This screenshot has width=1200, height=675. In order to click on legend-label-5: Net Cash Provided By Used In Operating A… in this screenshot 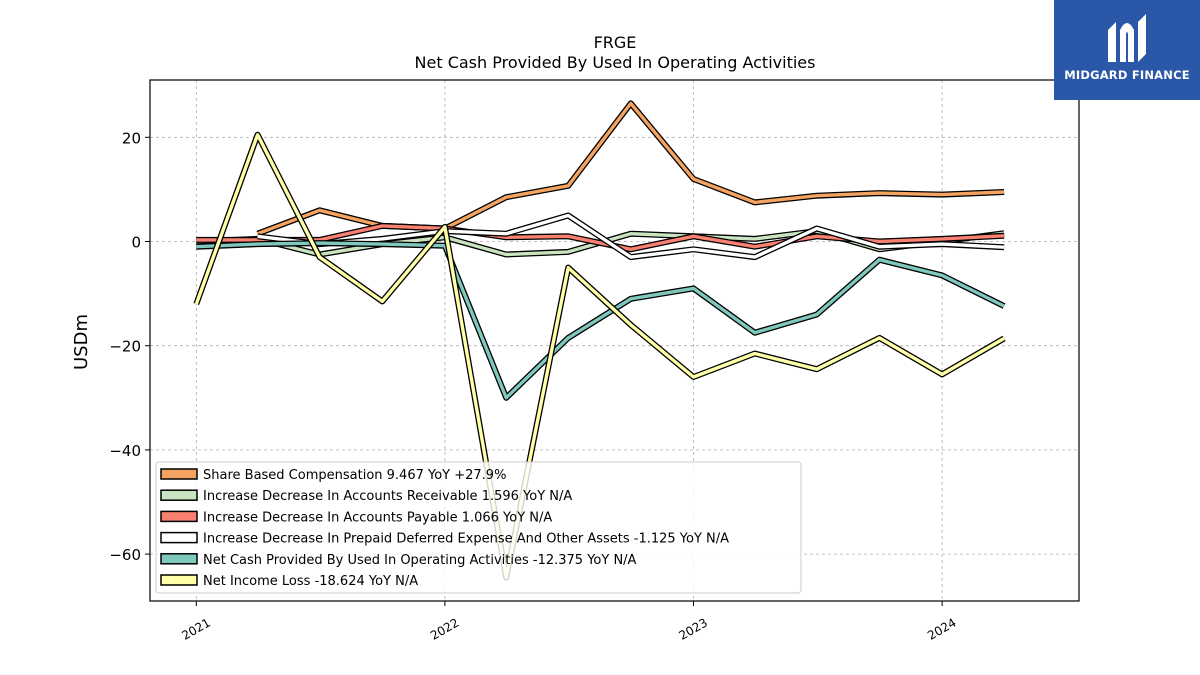, I will do `click(420, 560)`.